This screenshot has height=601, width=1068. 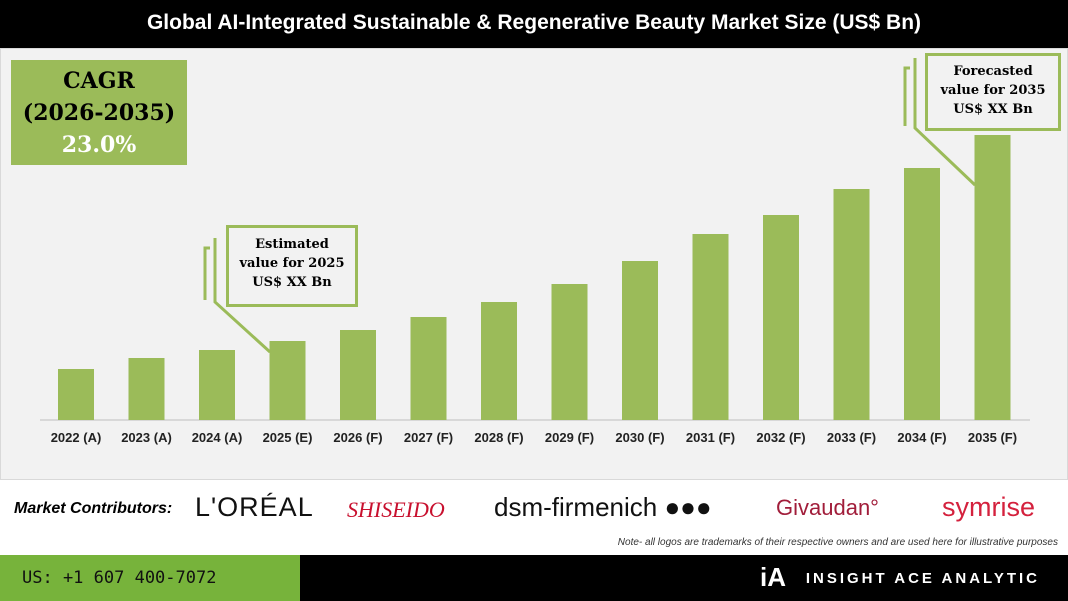 What do you see at coordinates (93, 508) in the screenshot?
I see `contributors-label: Market Contributors:` at bounding box center [93, 508].